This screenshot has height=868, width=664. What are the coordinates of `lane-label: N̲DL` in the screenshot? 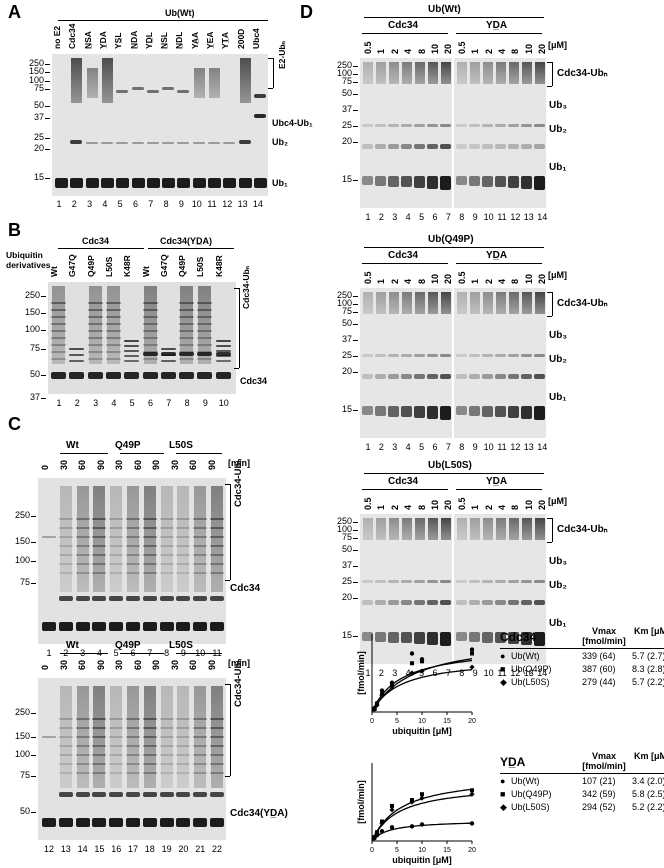 It's located at (179, 40).